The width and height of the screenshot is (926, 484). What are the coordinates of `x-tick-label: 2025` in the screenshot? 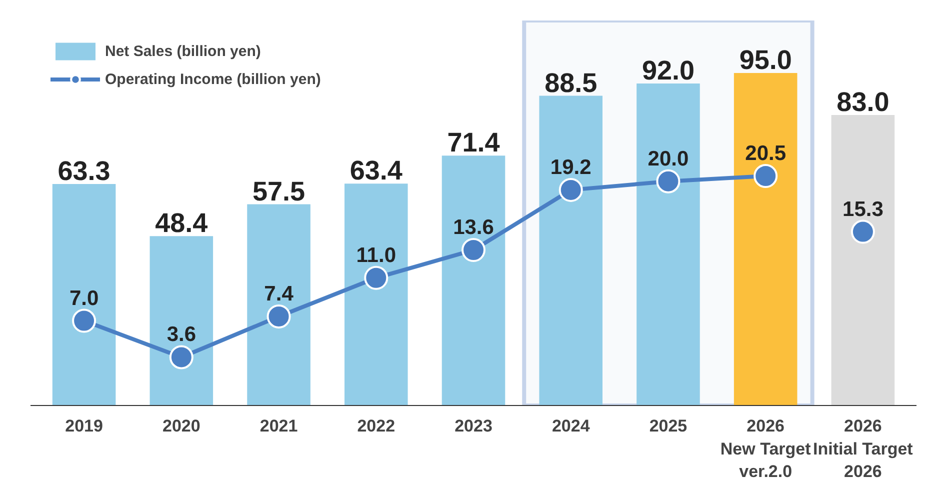 It's located at (668, 426).